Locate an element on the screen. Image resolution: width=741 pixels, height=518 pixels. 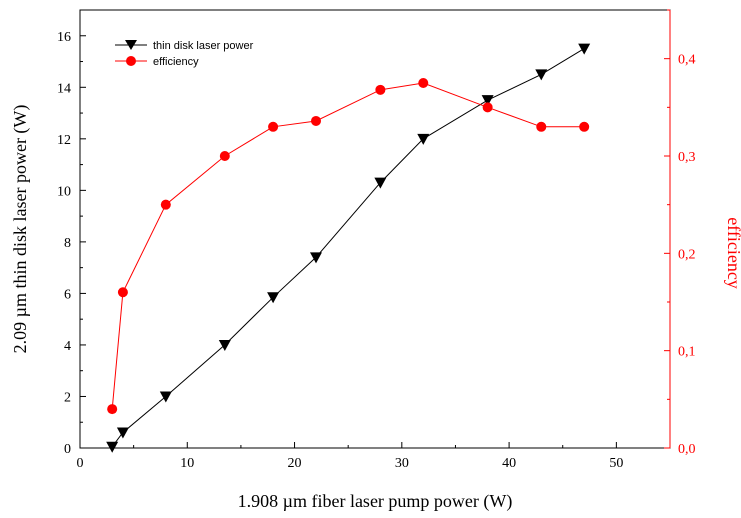
x-tick-label: 50 is located at coordinates (616, 463).